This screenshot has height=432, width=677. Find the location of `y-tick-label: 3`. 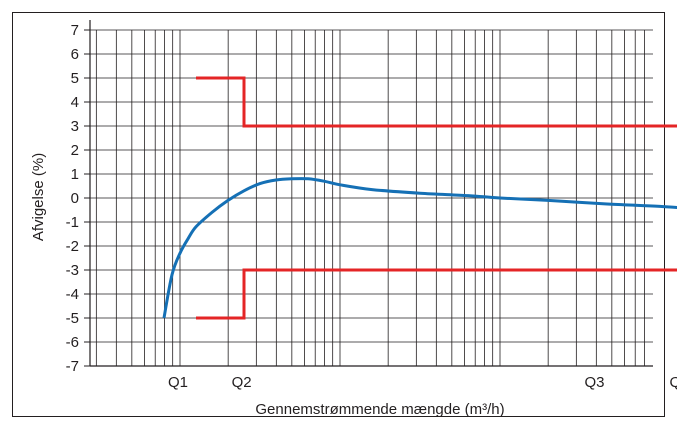

y-tick-label: 3 is located at coordinates (75, 126).